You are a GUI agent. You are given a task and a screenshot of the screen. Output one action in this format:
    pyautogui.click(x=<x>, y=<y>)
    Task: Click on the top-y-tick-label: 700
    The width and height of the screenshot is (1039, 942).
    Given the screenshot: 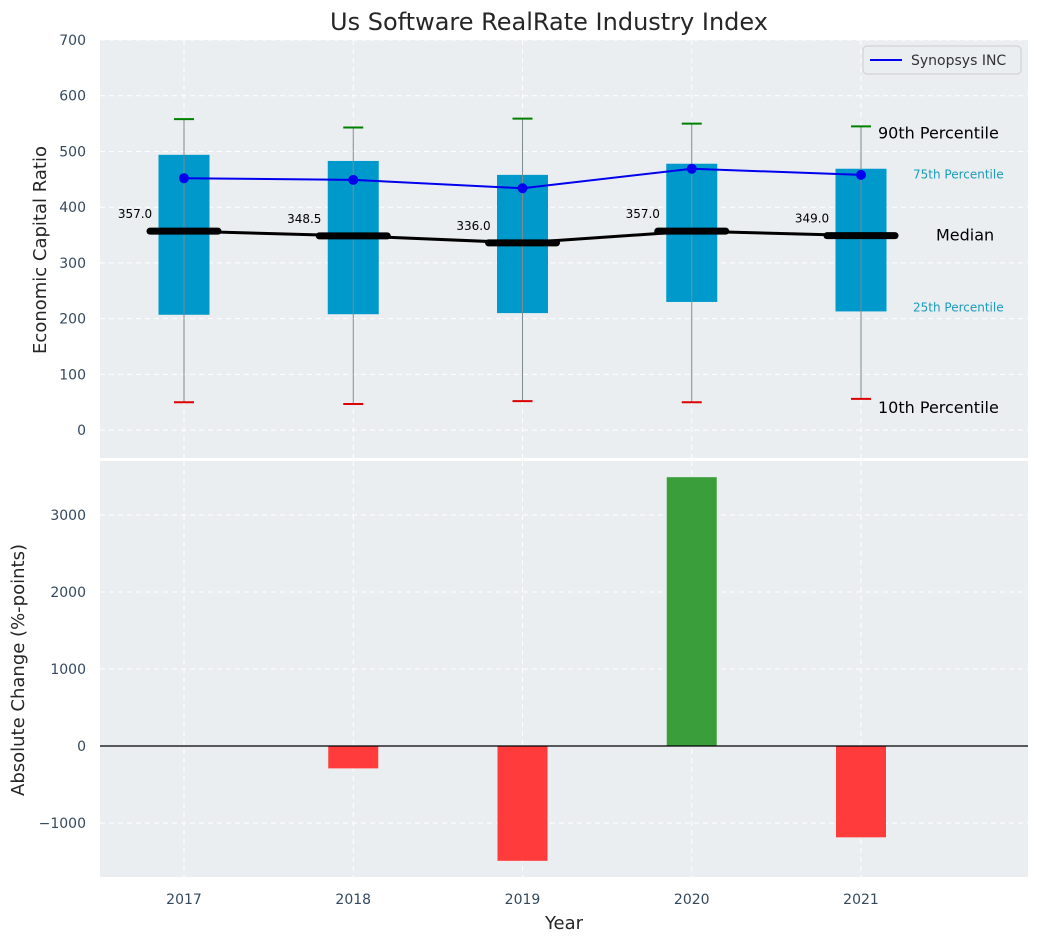 What is the action you would take?
    pyautogui.click(x=72, y=41)
    